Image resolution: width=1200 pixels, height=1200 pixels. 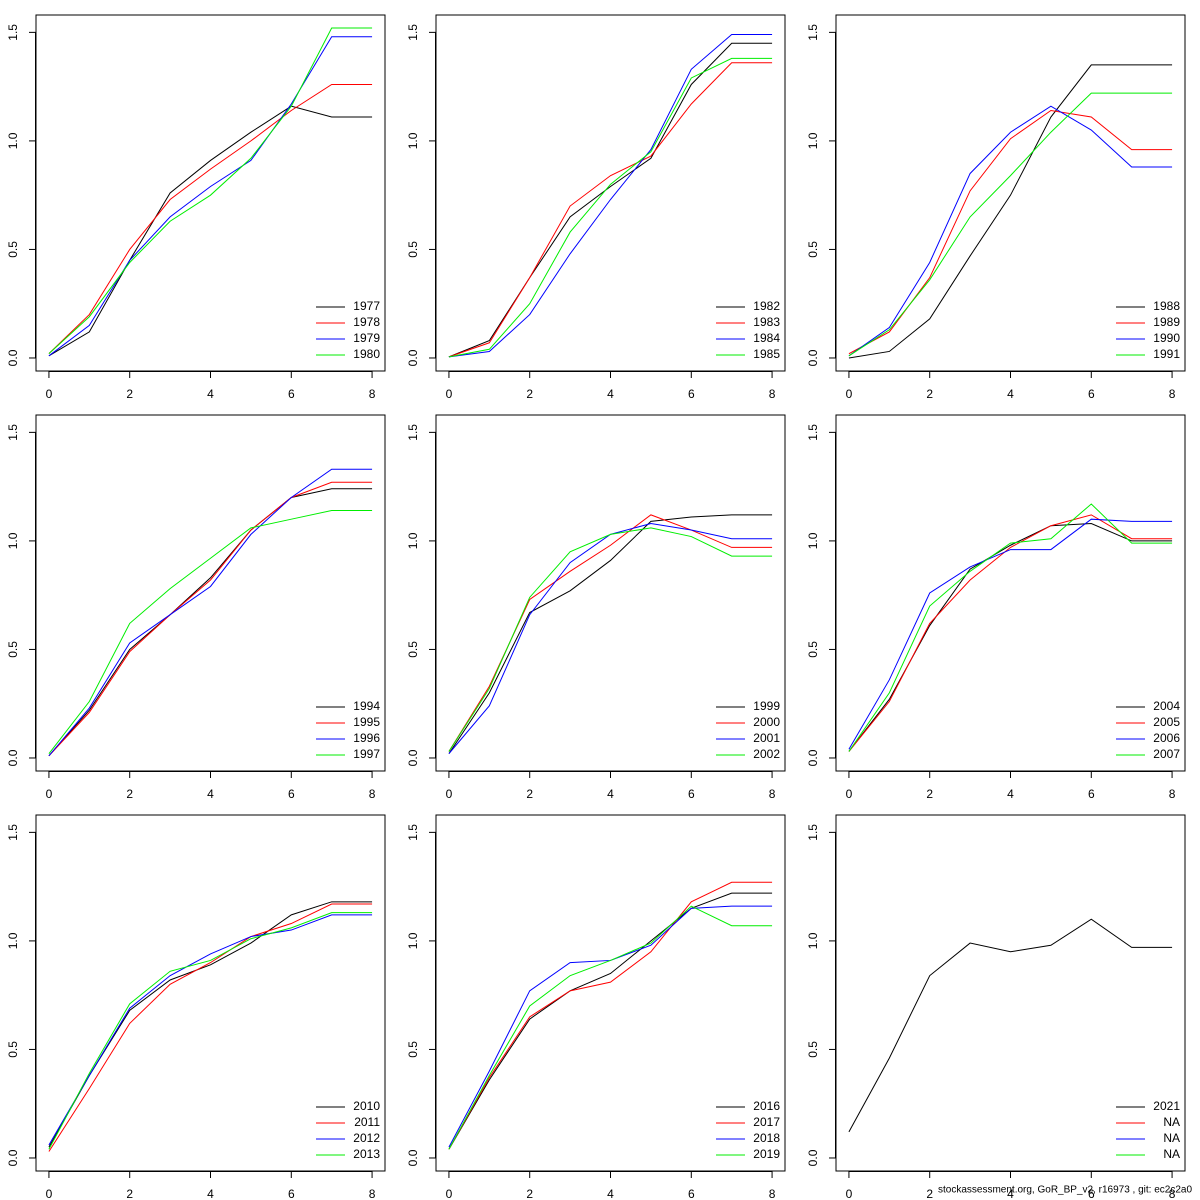 What do you see at coordinates (1166, 738) in the screenshot?
I see `legend-label: 2006` at bounding box center [1166, 738].